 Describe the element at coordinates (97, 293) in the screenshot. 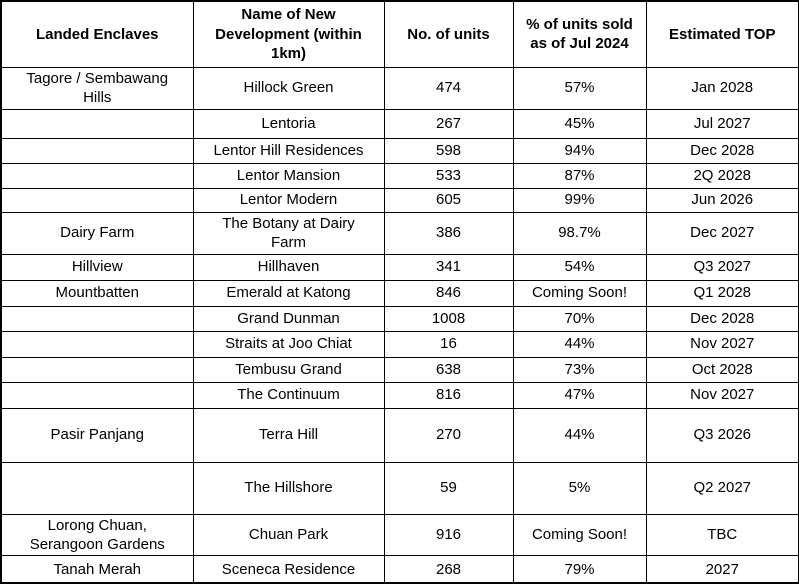

I see `cell-landed-enclave: Mountbatten` at that location.